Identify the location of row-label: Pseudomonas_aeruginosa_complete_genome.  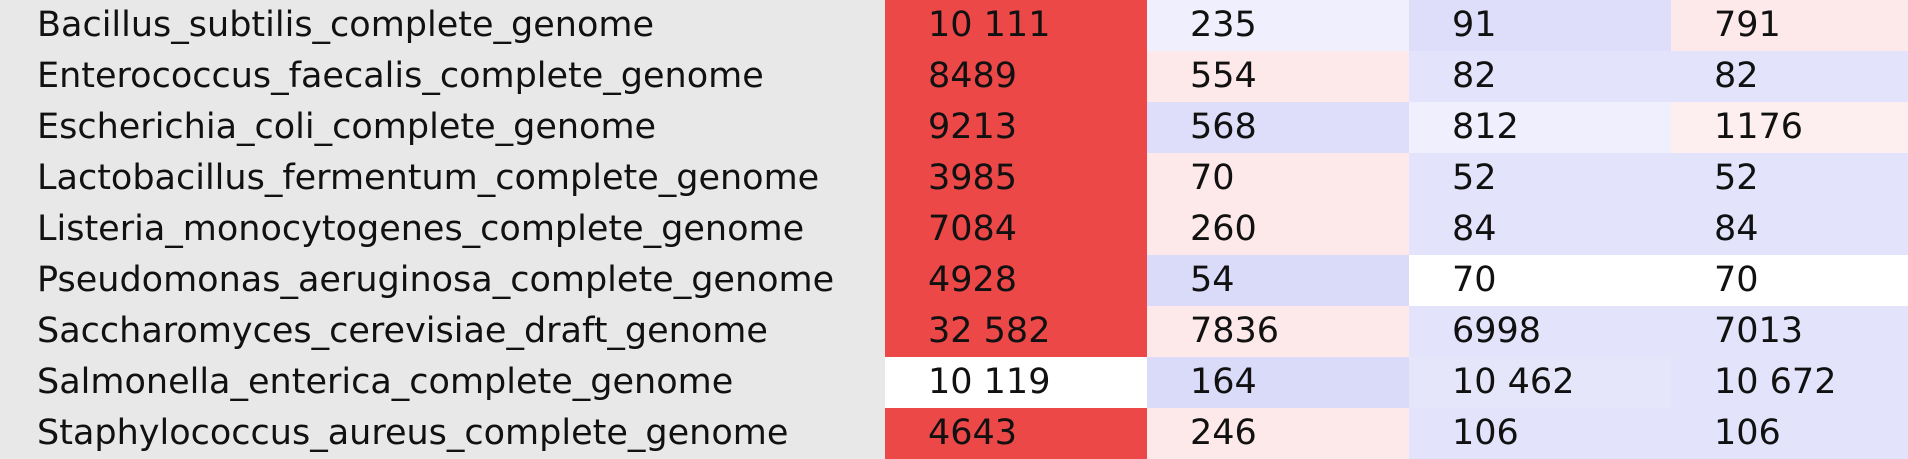
(442, 280).